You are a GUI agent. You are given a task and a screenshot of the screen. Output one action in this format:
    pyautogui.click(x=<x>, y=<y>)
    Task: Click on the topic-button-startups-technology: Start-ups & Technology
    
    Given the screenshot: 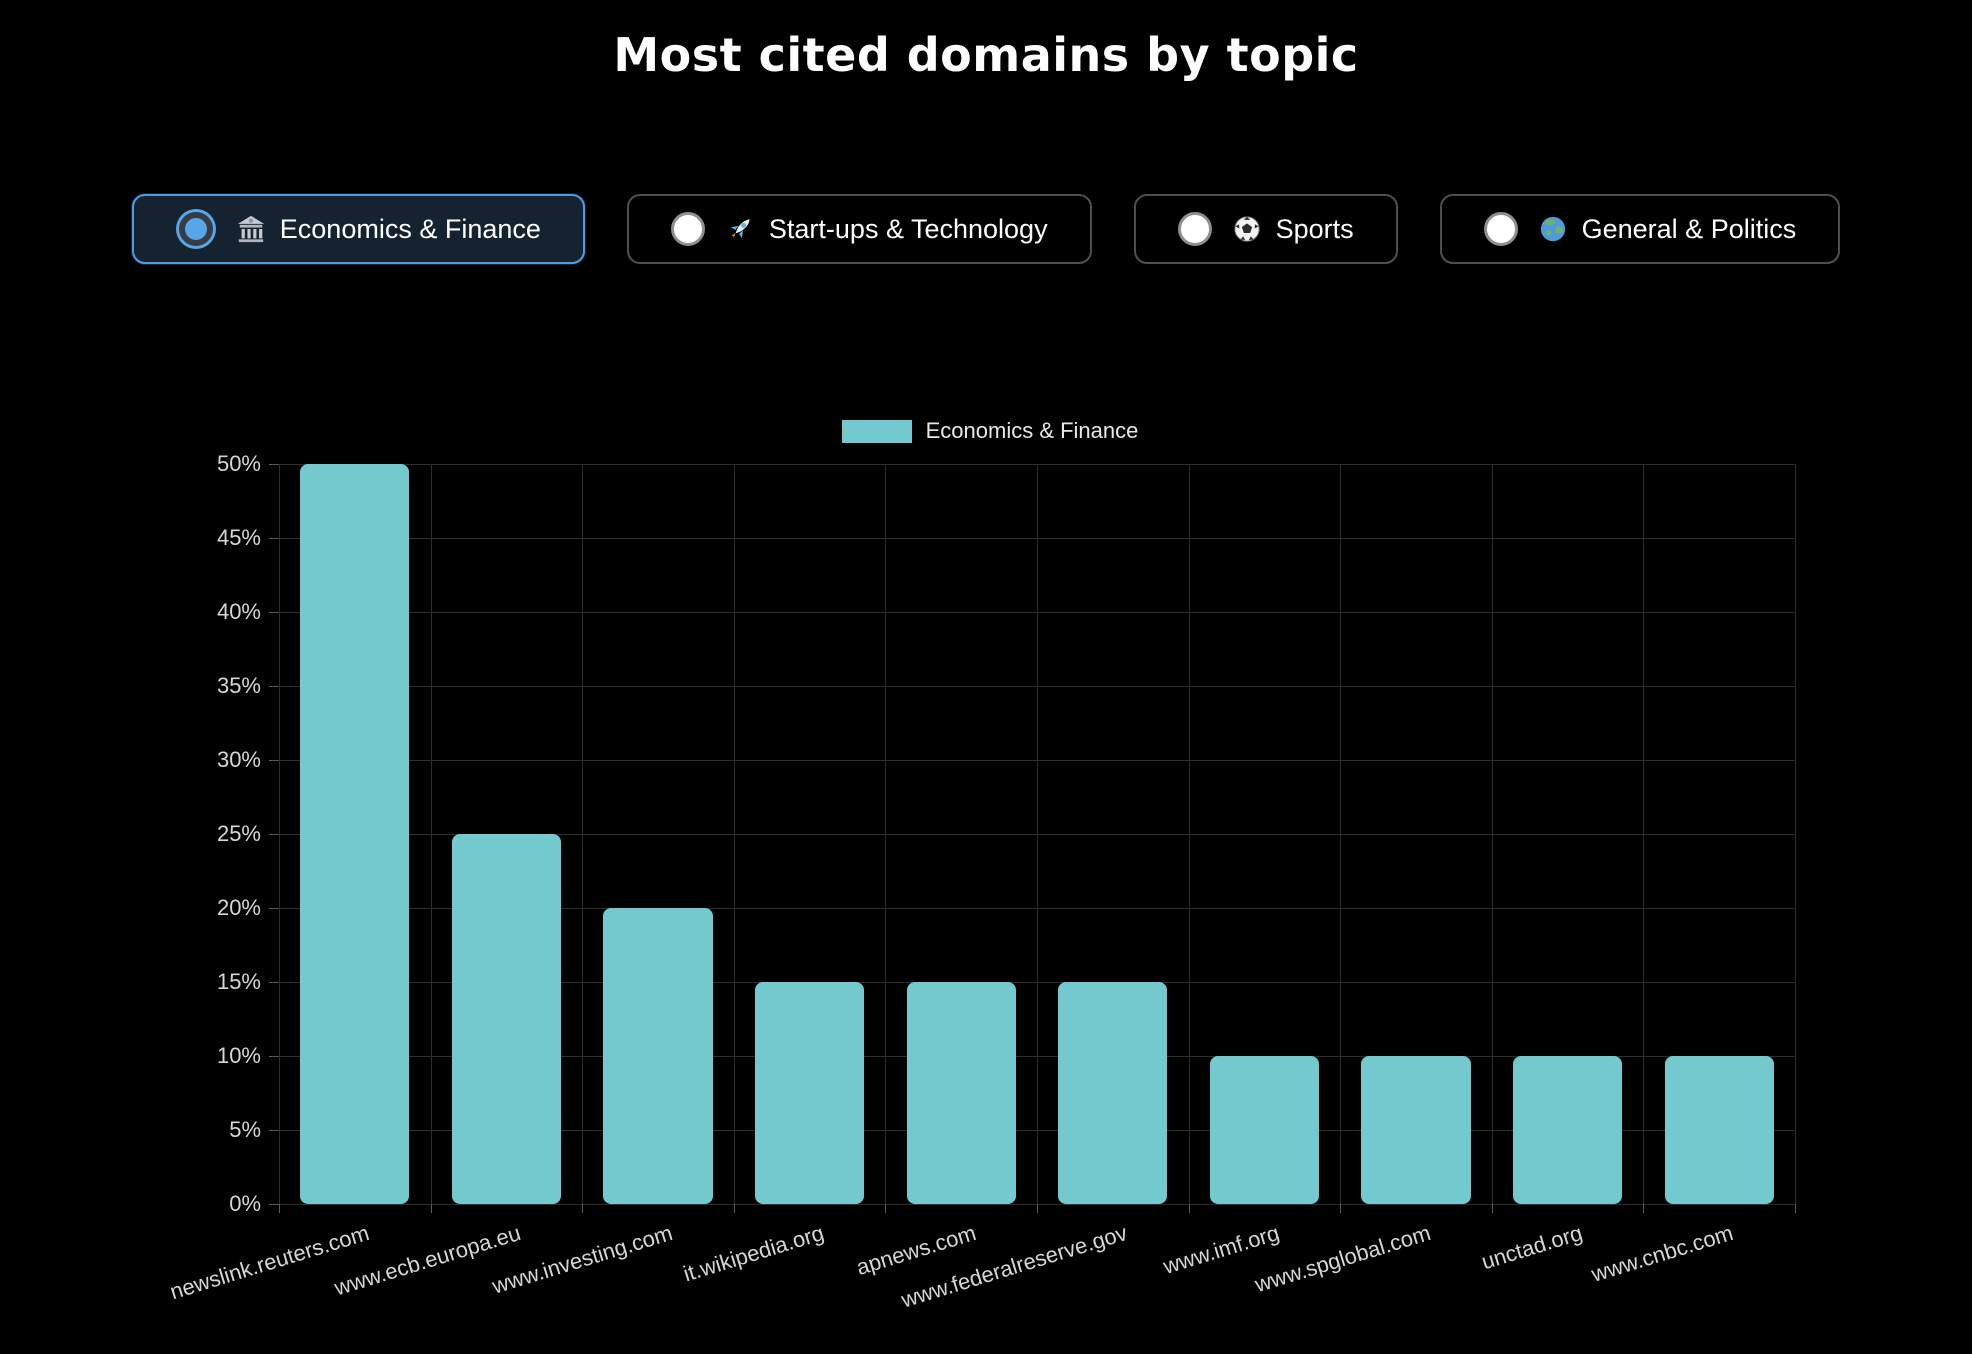 What is the action you would take?
    pyautogui.click(x=859, y=229)
    